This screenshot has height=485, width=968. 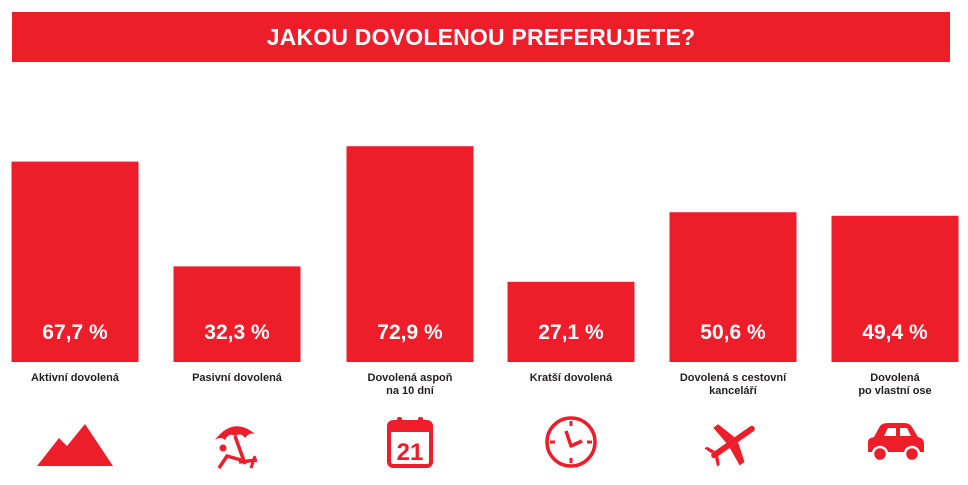 I want to click on category-label-2: Pasivní dovolená, so click(x=237, y=378).